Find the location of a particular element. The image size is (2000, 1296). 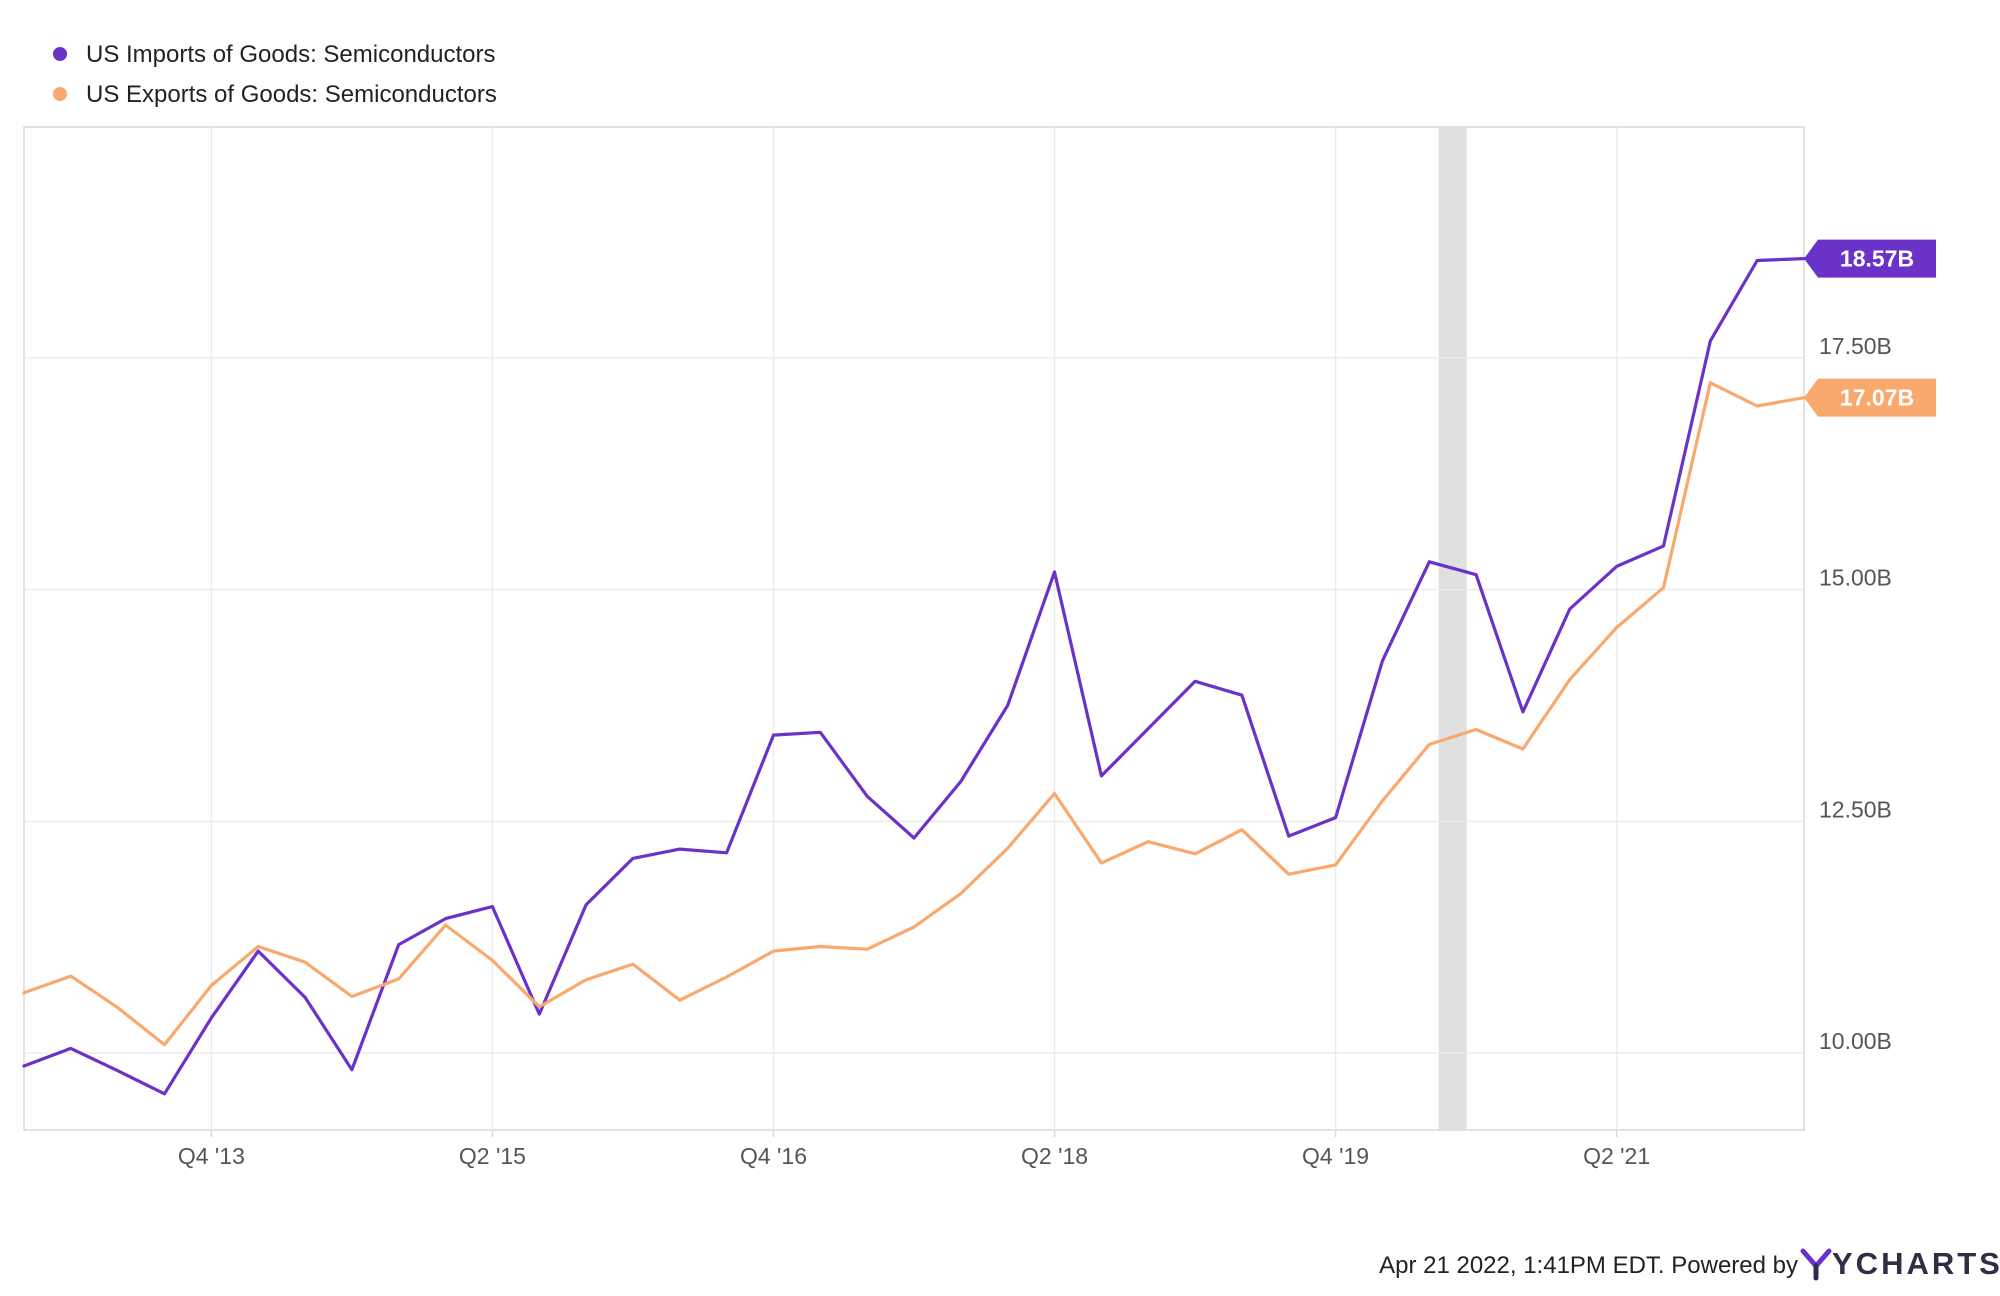

x-tick-label: Q4 '13 is located at coordinates (211, 1156).